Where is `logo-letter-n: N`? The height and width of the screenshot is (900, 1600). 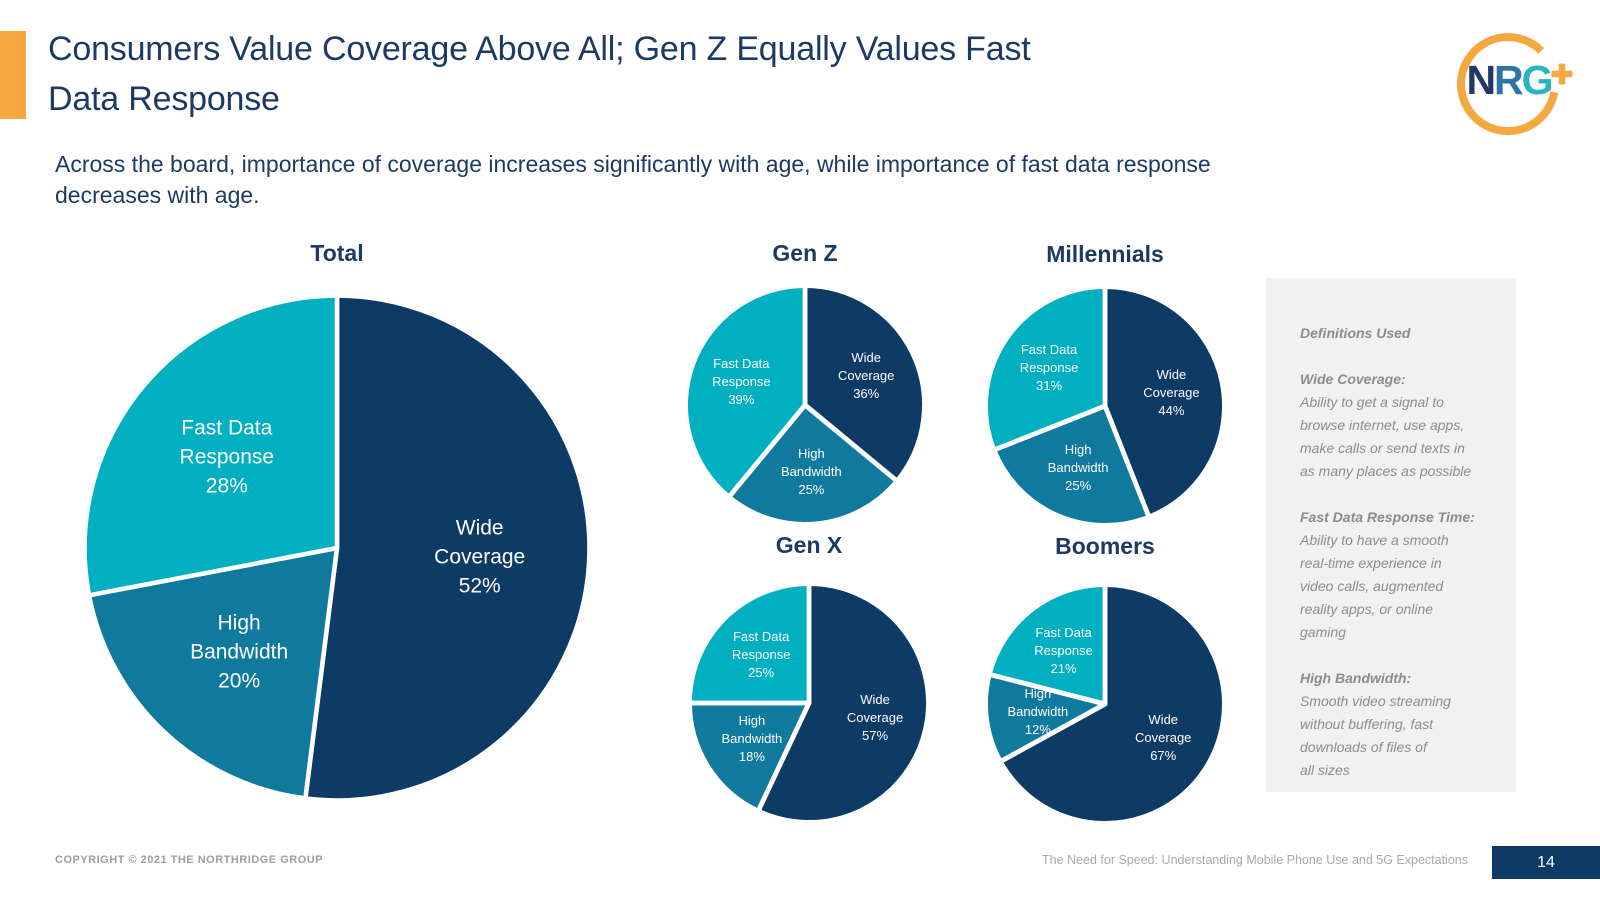
logo-letter-n: N is located at coordinates (1481, 80).